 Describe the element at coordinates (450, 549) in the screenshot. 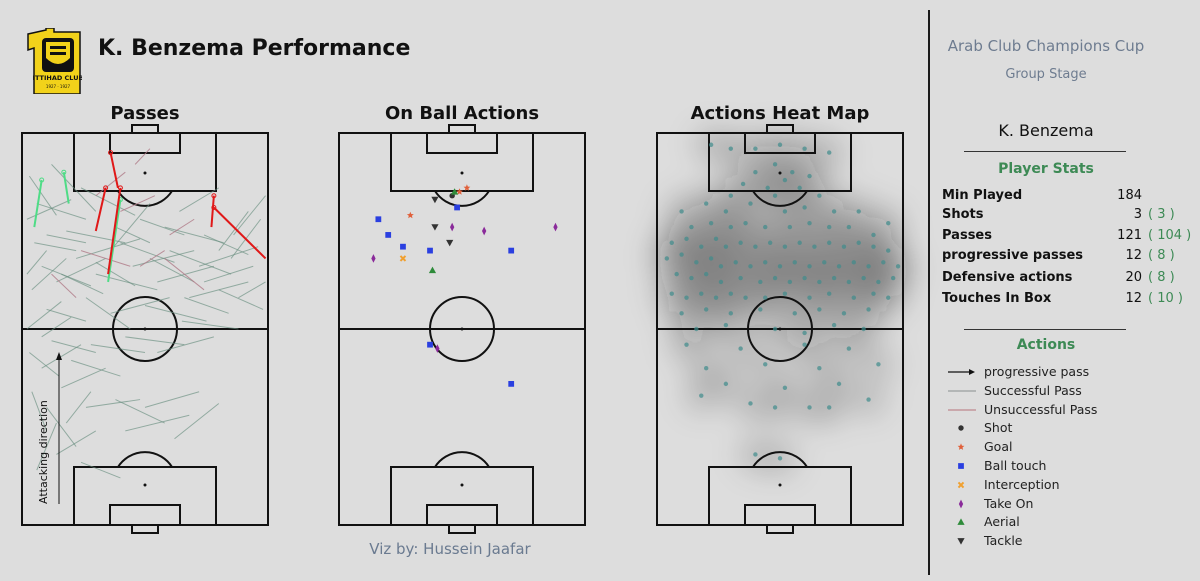

I see `credit: Viz by: Hussein Jaafar` at that location.